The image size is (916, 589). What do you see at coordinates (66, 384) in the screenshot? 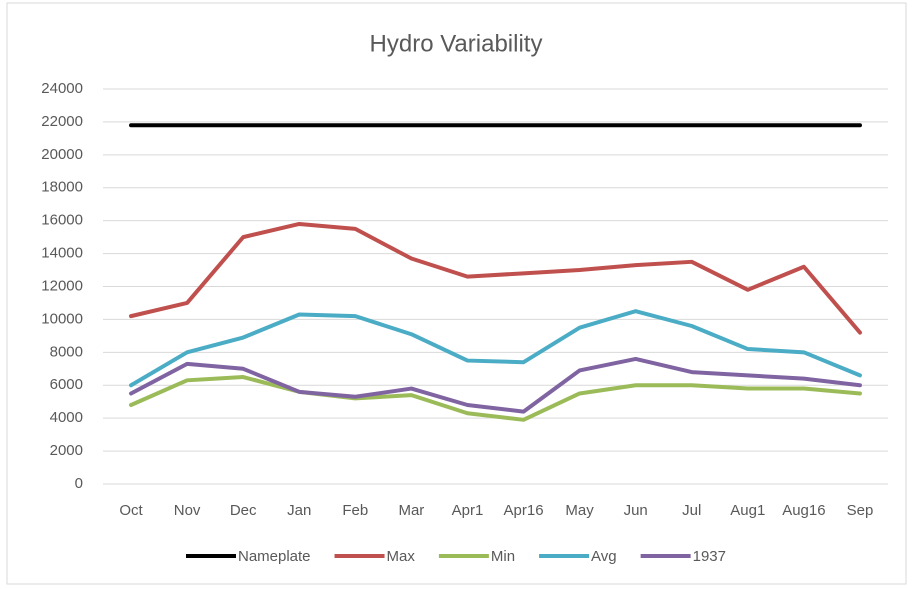
I see `y-tick-label: 6000` at bounding box center [66, 384].